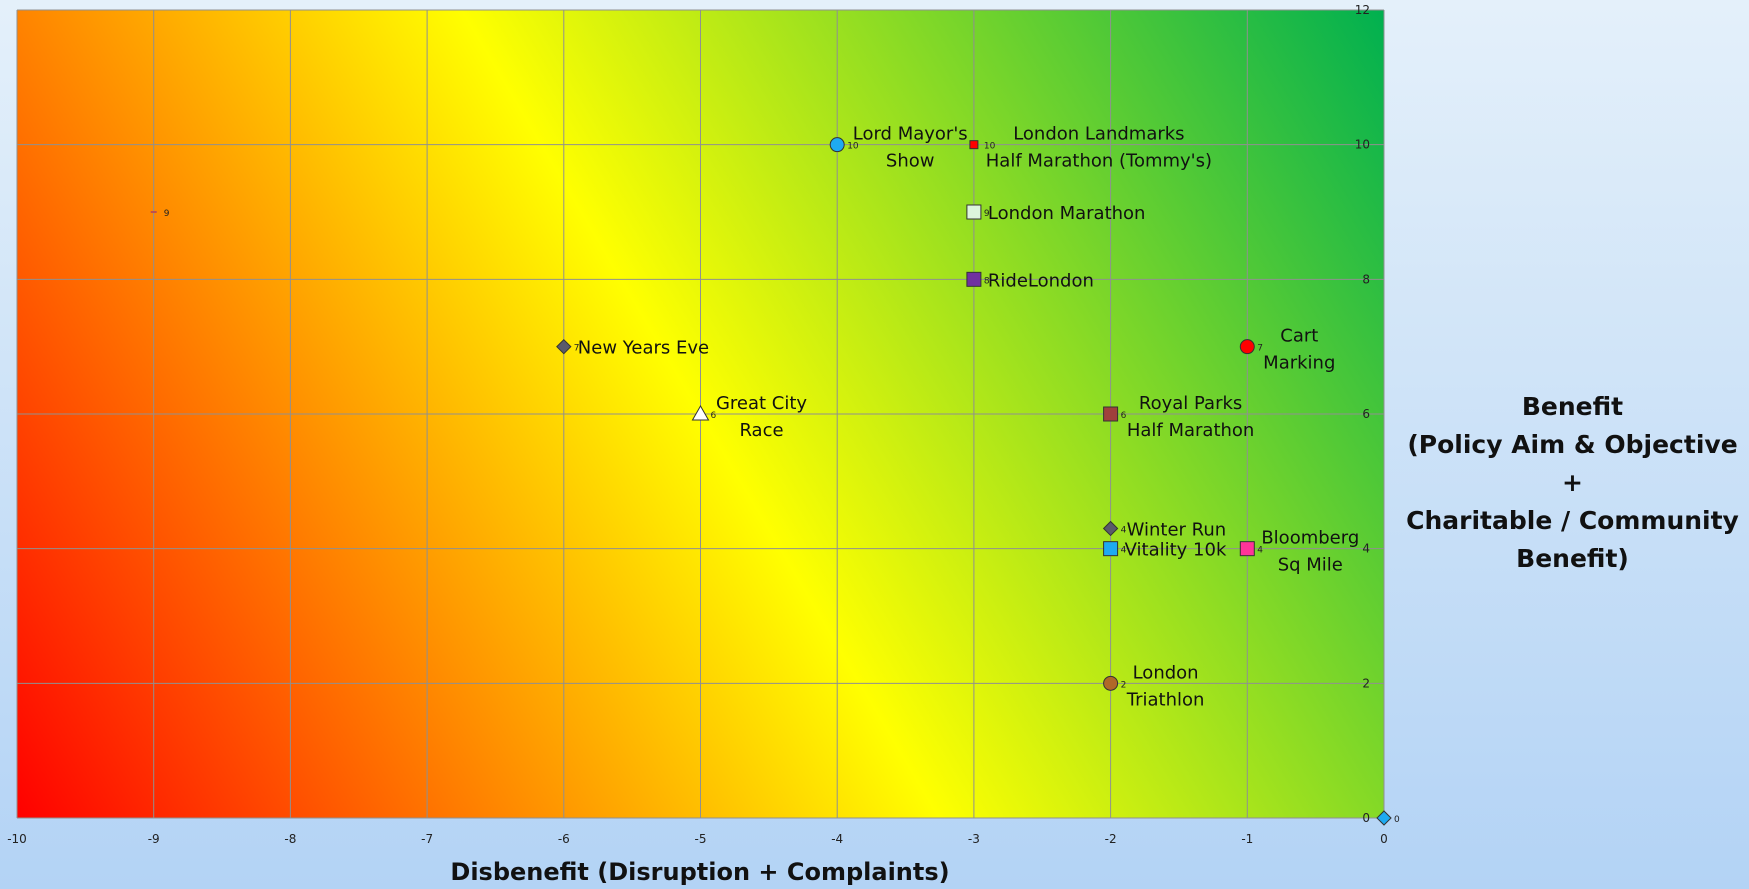 This screenshot has width=1749, height=889. I want to click on data-point-label: Vitality 10k, so click(1176, 550).